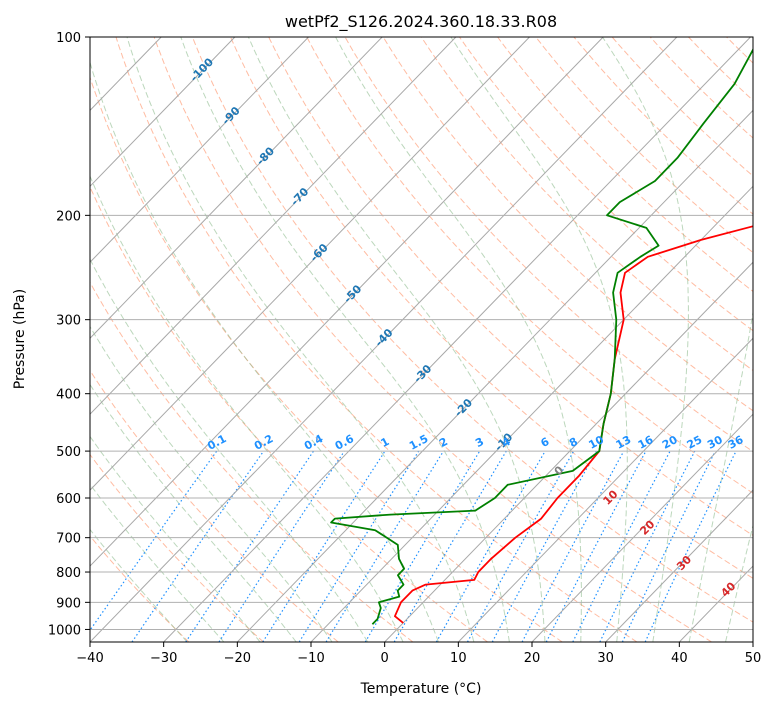 The image size is (775, 708). What do you see at coordinates (385, 442) in the screenshot?
I see `mixing-ratio-label: 1` at bounding box center [385, 442].